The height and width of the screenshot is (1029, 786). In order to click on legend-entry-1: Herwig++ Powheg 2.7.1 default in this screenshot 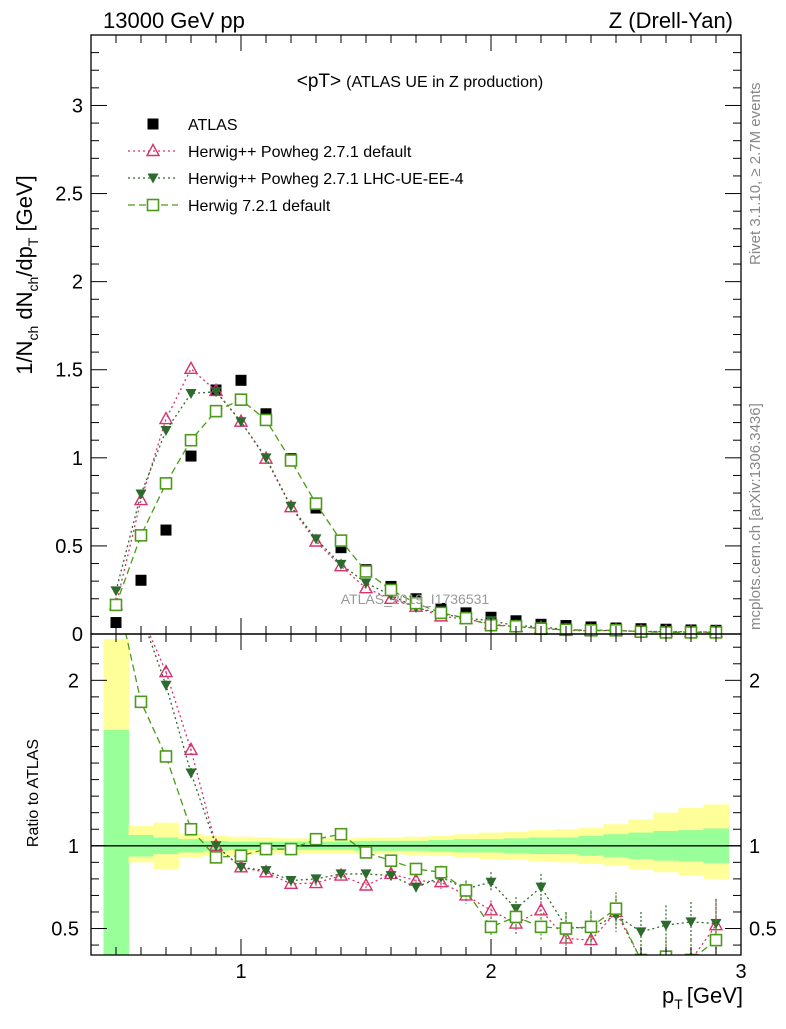, I will do `click(270, 152)`.